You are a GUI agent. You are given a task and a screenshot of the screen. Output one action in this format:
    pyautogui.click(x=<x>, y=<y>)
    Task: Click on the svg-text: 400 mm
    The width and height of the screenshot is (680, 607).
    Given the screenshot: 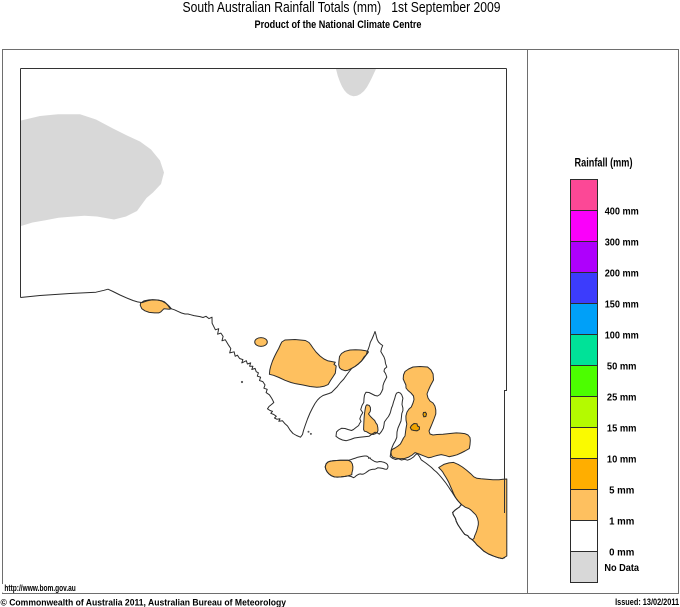 What is the action you would take?
    pyautogui.click(x=622, y=212)
    